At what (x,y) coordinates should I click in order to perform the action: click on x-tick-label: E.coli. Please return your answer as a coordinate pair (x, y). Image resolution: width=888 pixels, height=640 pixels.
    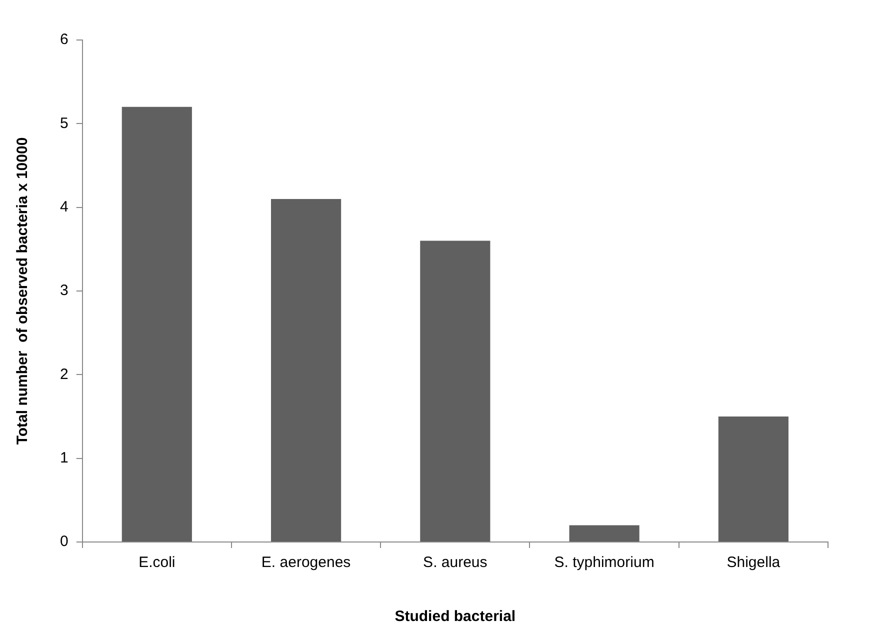
    Looking at the image, I should click on (157, 563).